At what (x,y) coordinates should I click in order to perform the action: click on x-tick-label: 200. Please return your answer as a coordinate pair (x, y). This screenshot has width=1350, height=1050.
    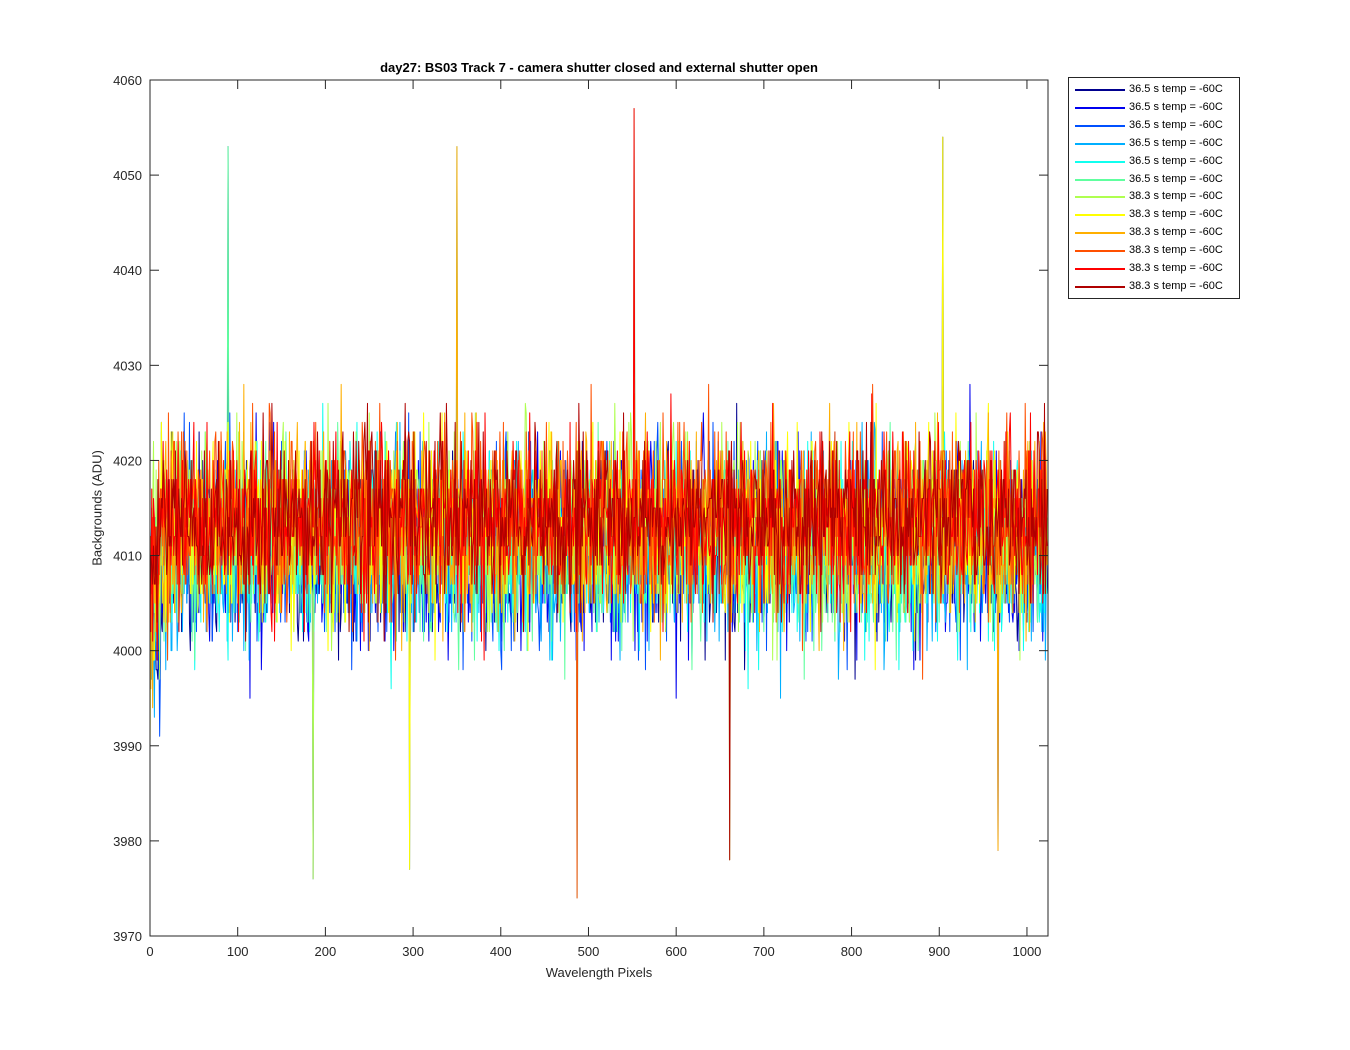
    Looking at the image, I should click on (326, 951).